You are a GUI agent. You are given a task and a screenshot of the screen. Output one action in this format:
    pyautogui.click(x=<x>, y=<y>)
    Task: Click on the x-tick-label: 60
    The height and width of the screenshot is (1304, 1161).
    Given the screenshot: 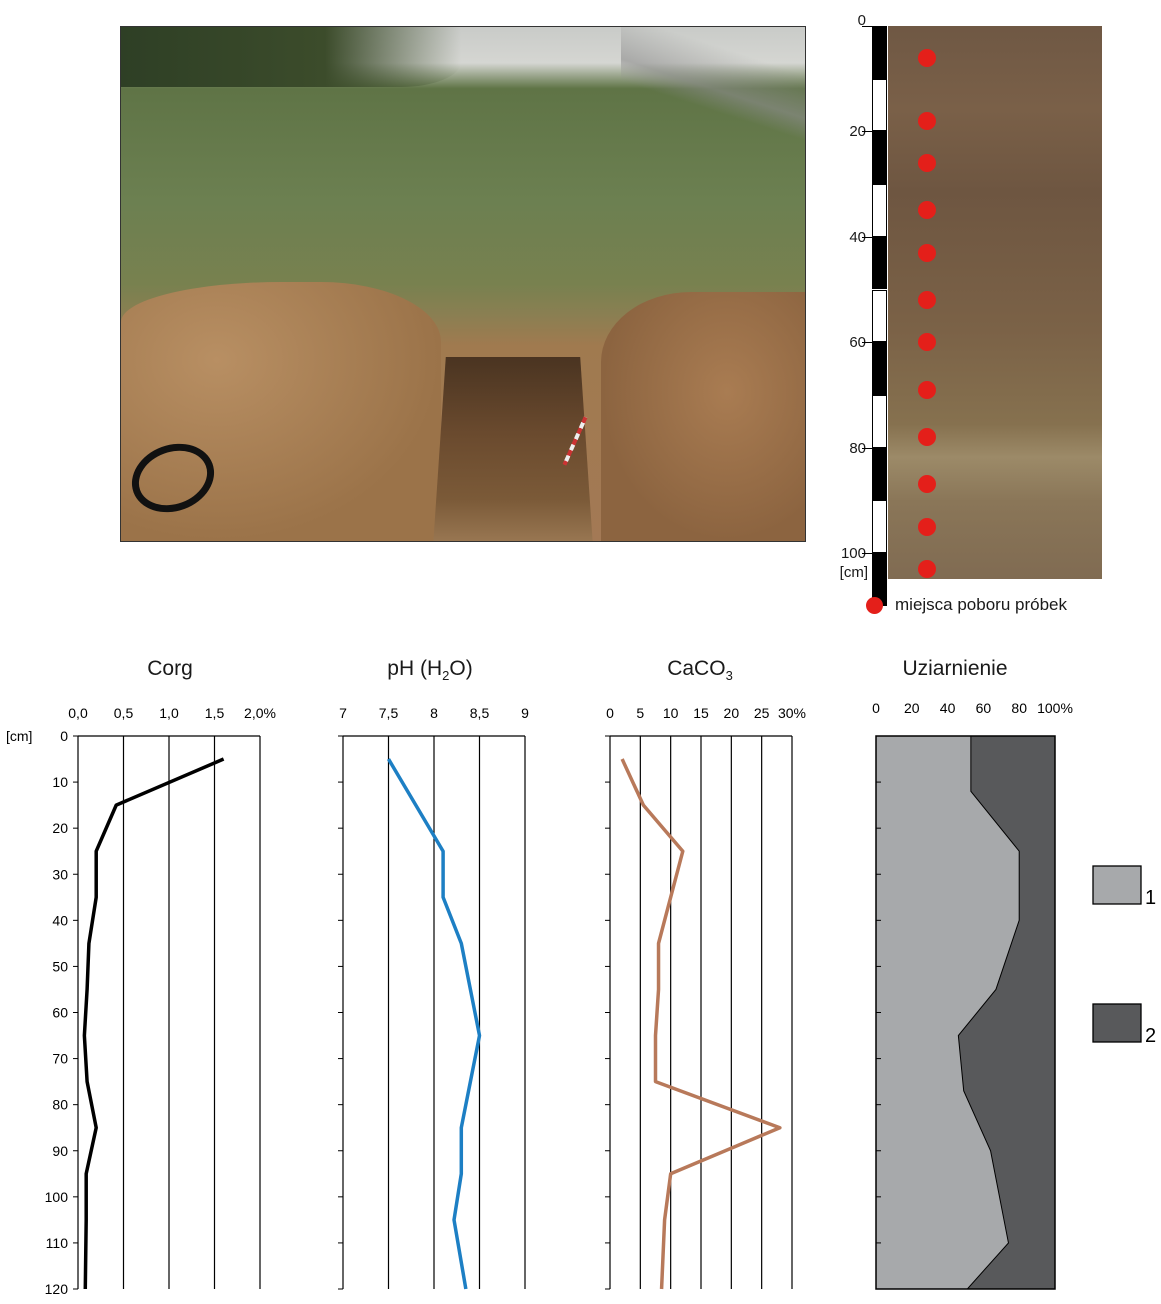 What is the action you would take?
    pyautogui.click(x=984, y=708)
    